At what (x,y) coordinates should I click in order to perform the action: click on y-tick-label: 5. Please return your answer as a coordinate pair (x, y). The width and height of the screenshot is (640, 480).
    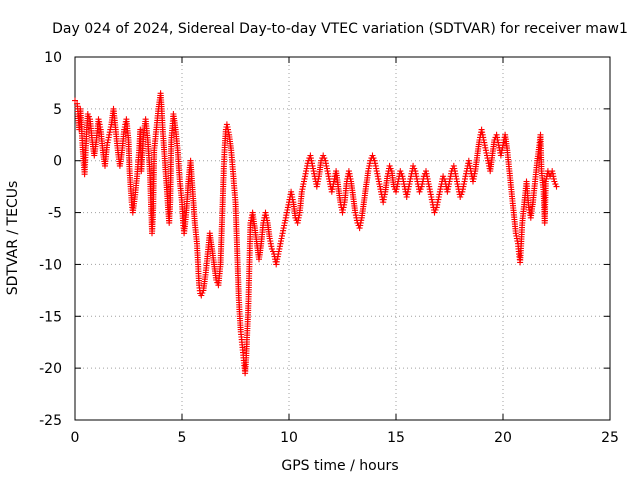
    Looking at the image, I should click on (57, 110).